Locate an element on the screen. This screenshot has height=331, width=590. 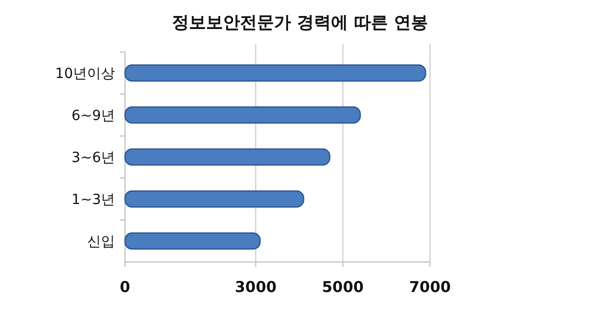
y-tick-label: 신입 is located at coordinates (101, 242).